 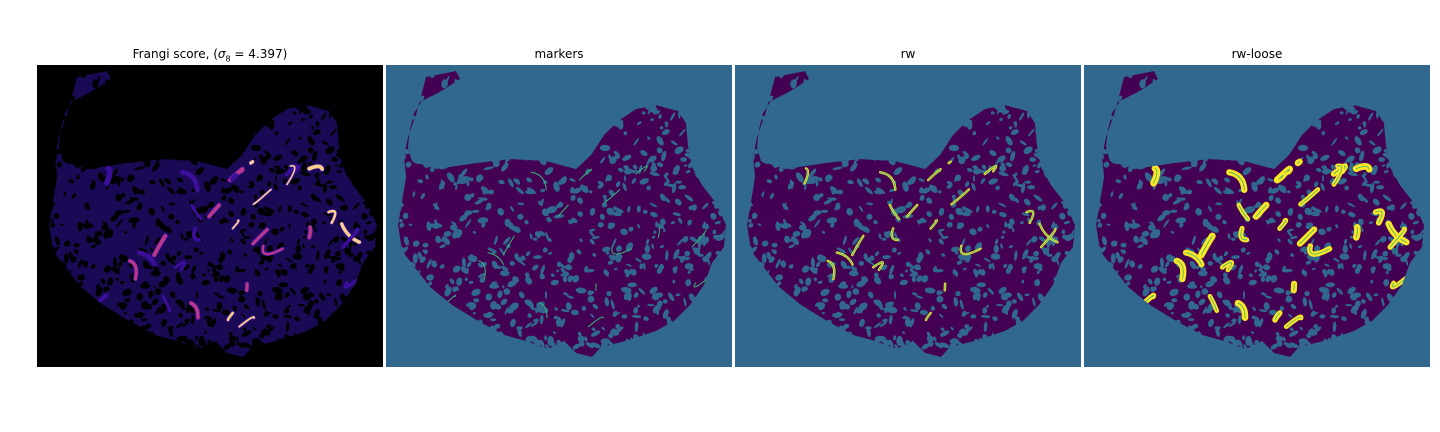 What do you see at coordinates (210, 55) in the screenshot?
I see `panel-title-frangi: Frangi score, (σ8 = 4.397)` at bounding box center [210, 55].